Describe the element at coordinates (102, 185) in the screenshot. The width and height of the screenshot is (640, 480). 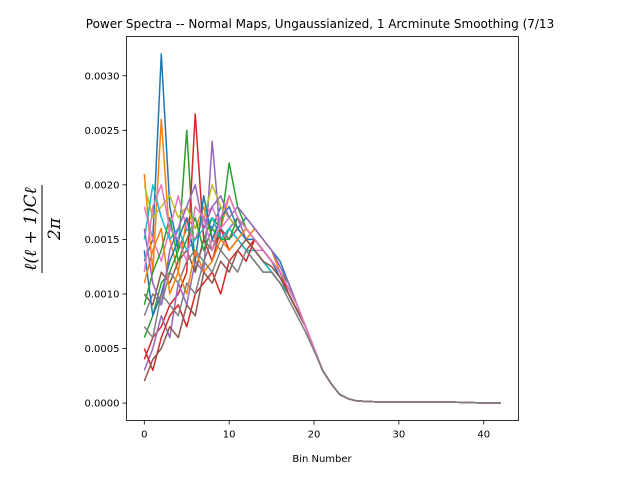
I see `y-tick-label: 0.0020` at that location.